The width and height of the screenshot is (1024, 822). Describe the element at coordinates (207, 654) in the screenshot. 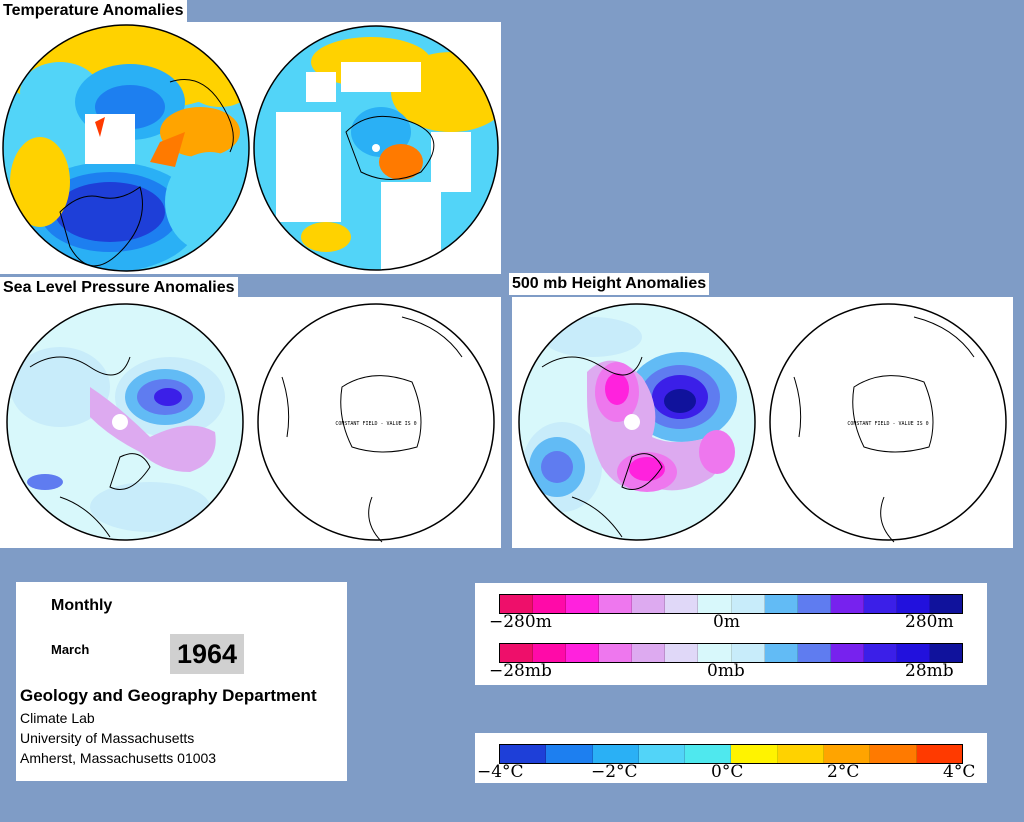

I see `year-label: 1964` at that location.